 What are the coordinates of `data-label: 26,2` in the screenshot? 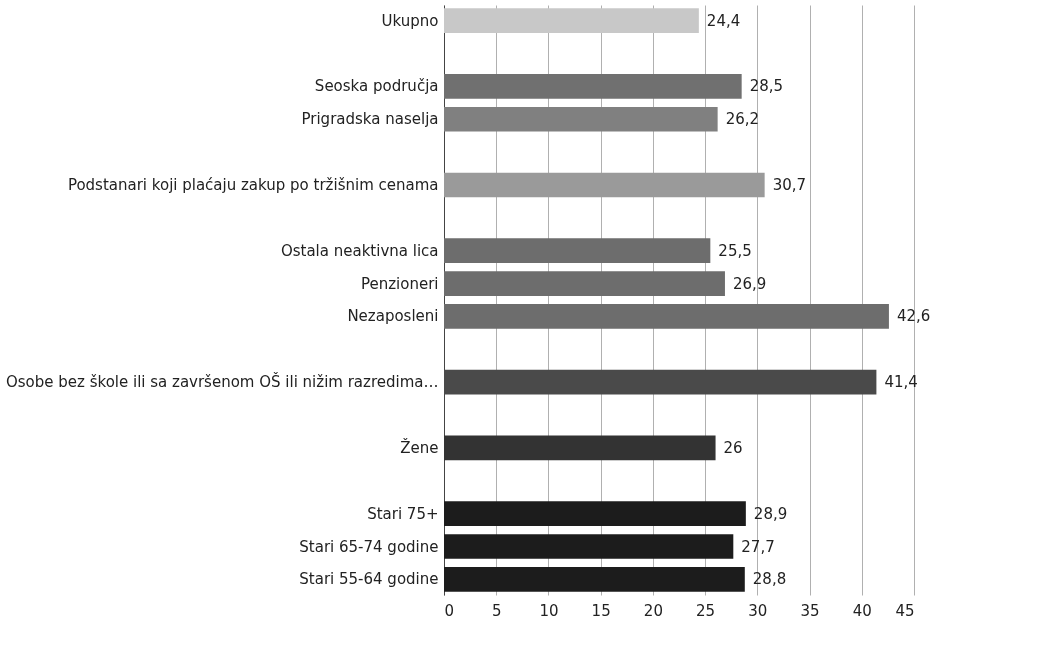 It's located at (742, 119).